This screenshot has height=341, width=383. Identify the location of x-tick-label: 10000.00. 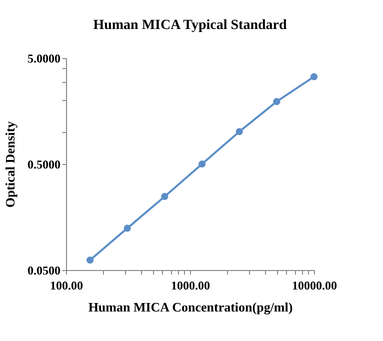
(314, 285).